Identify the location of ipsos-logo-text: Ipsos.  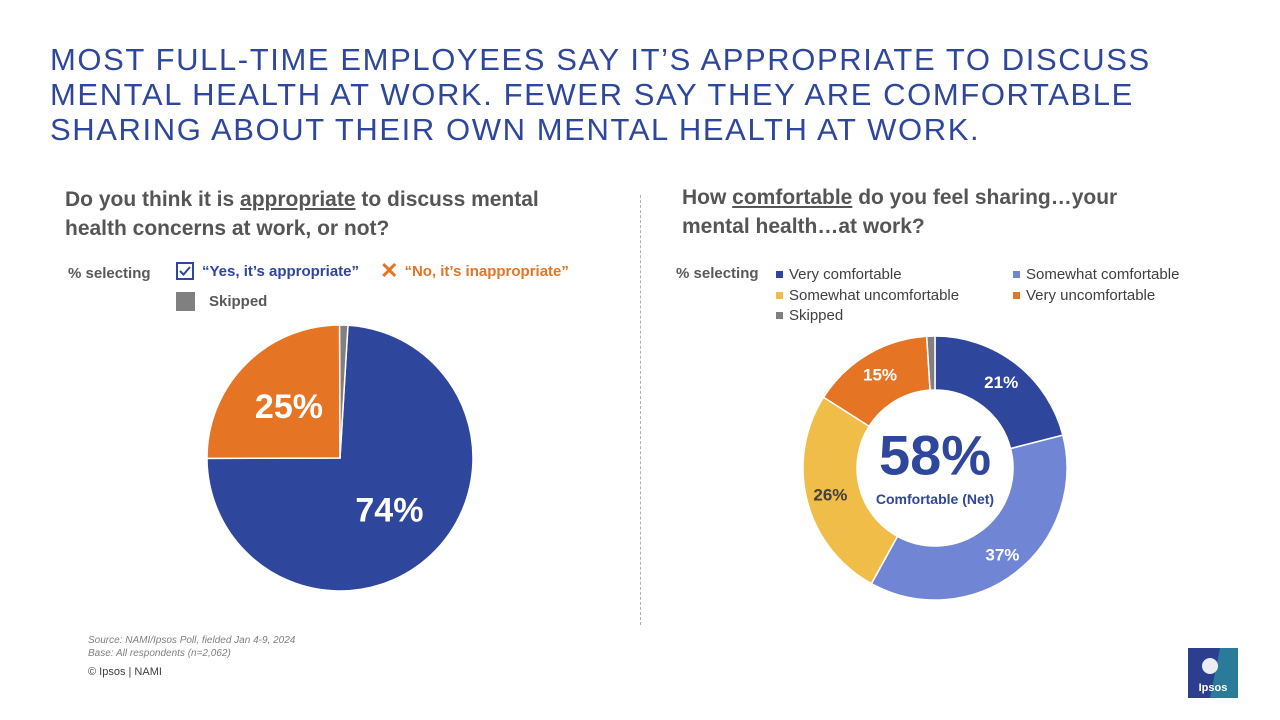
(1213, 688).